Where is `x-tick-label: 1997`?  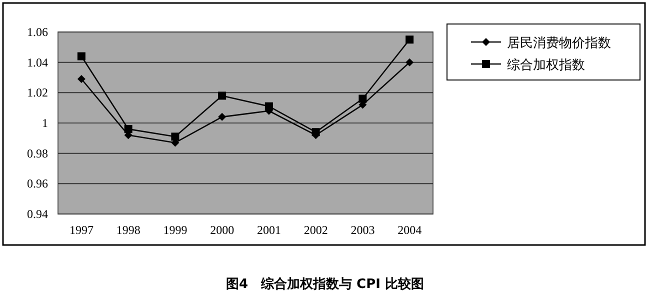 x-tick-label: 1997 is located at coordinates (81, 230).